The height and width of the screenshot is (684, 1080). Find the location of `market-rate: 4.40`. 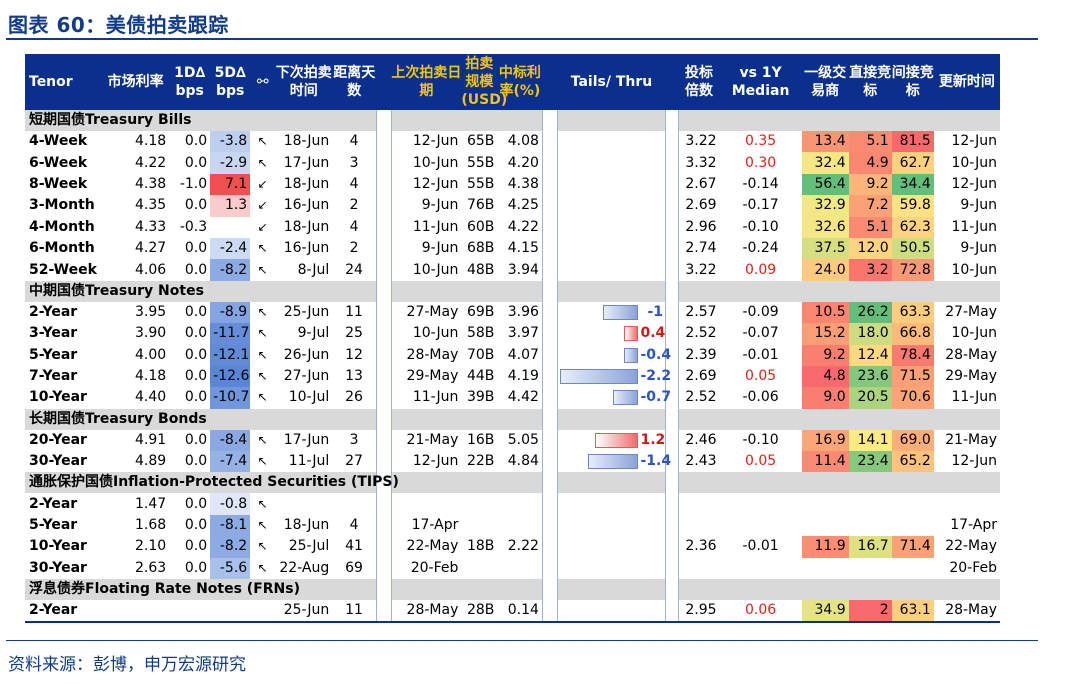

market-rate: 4.40 is located at coordinates (150, 397).